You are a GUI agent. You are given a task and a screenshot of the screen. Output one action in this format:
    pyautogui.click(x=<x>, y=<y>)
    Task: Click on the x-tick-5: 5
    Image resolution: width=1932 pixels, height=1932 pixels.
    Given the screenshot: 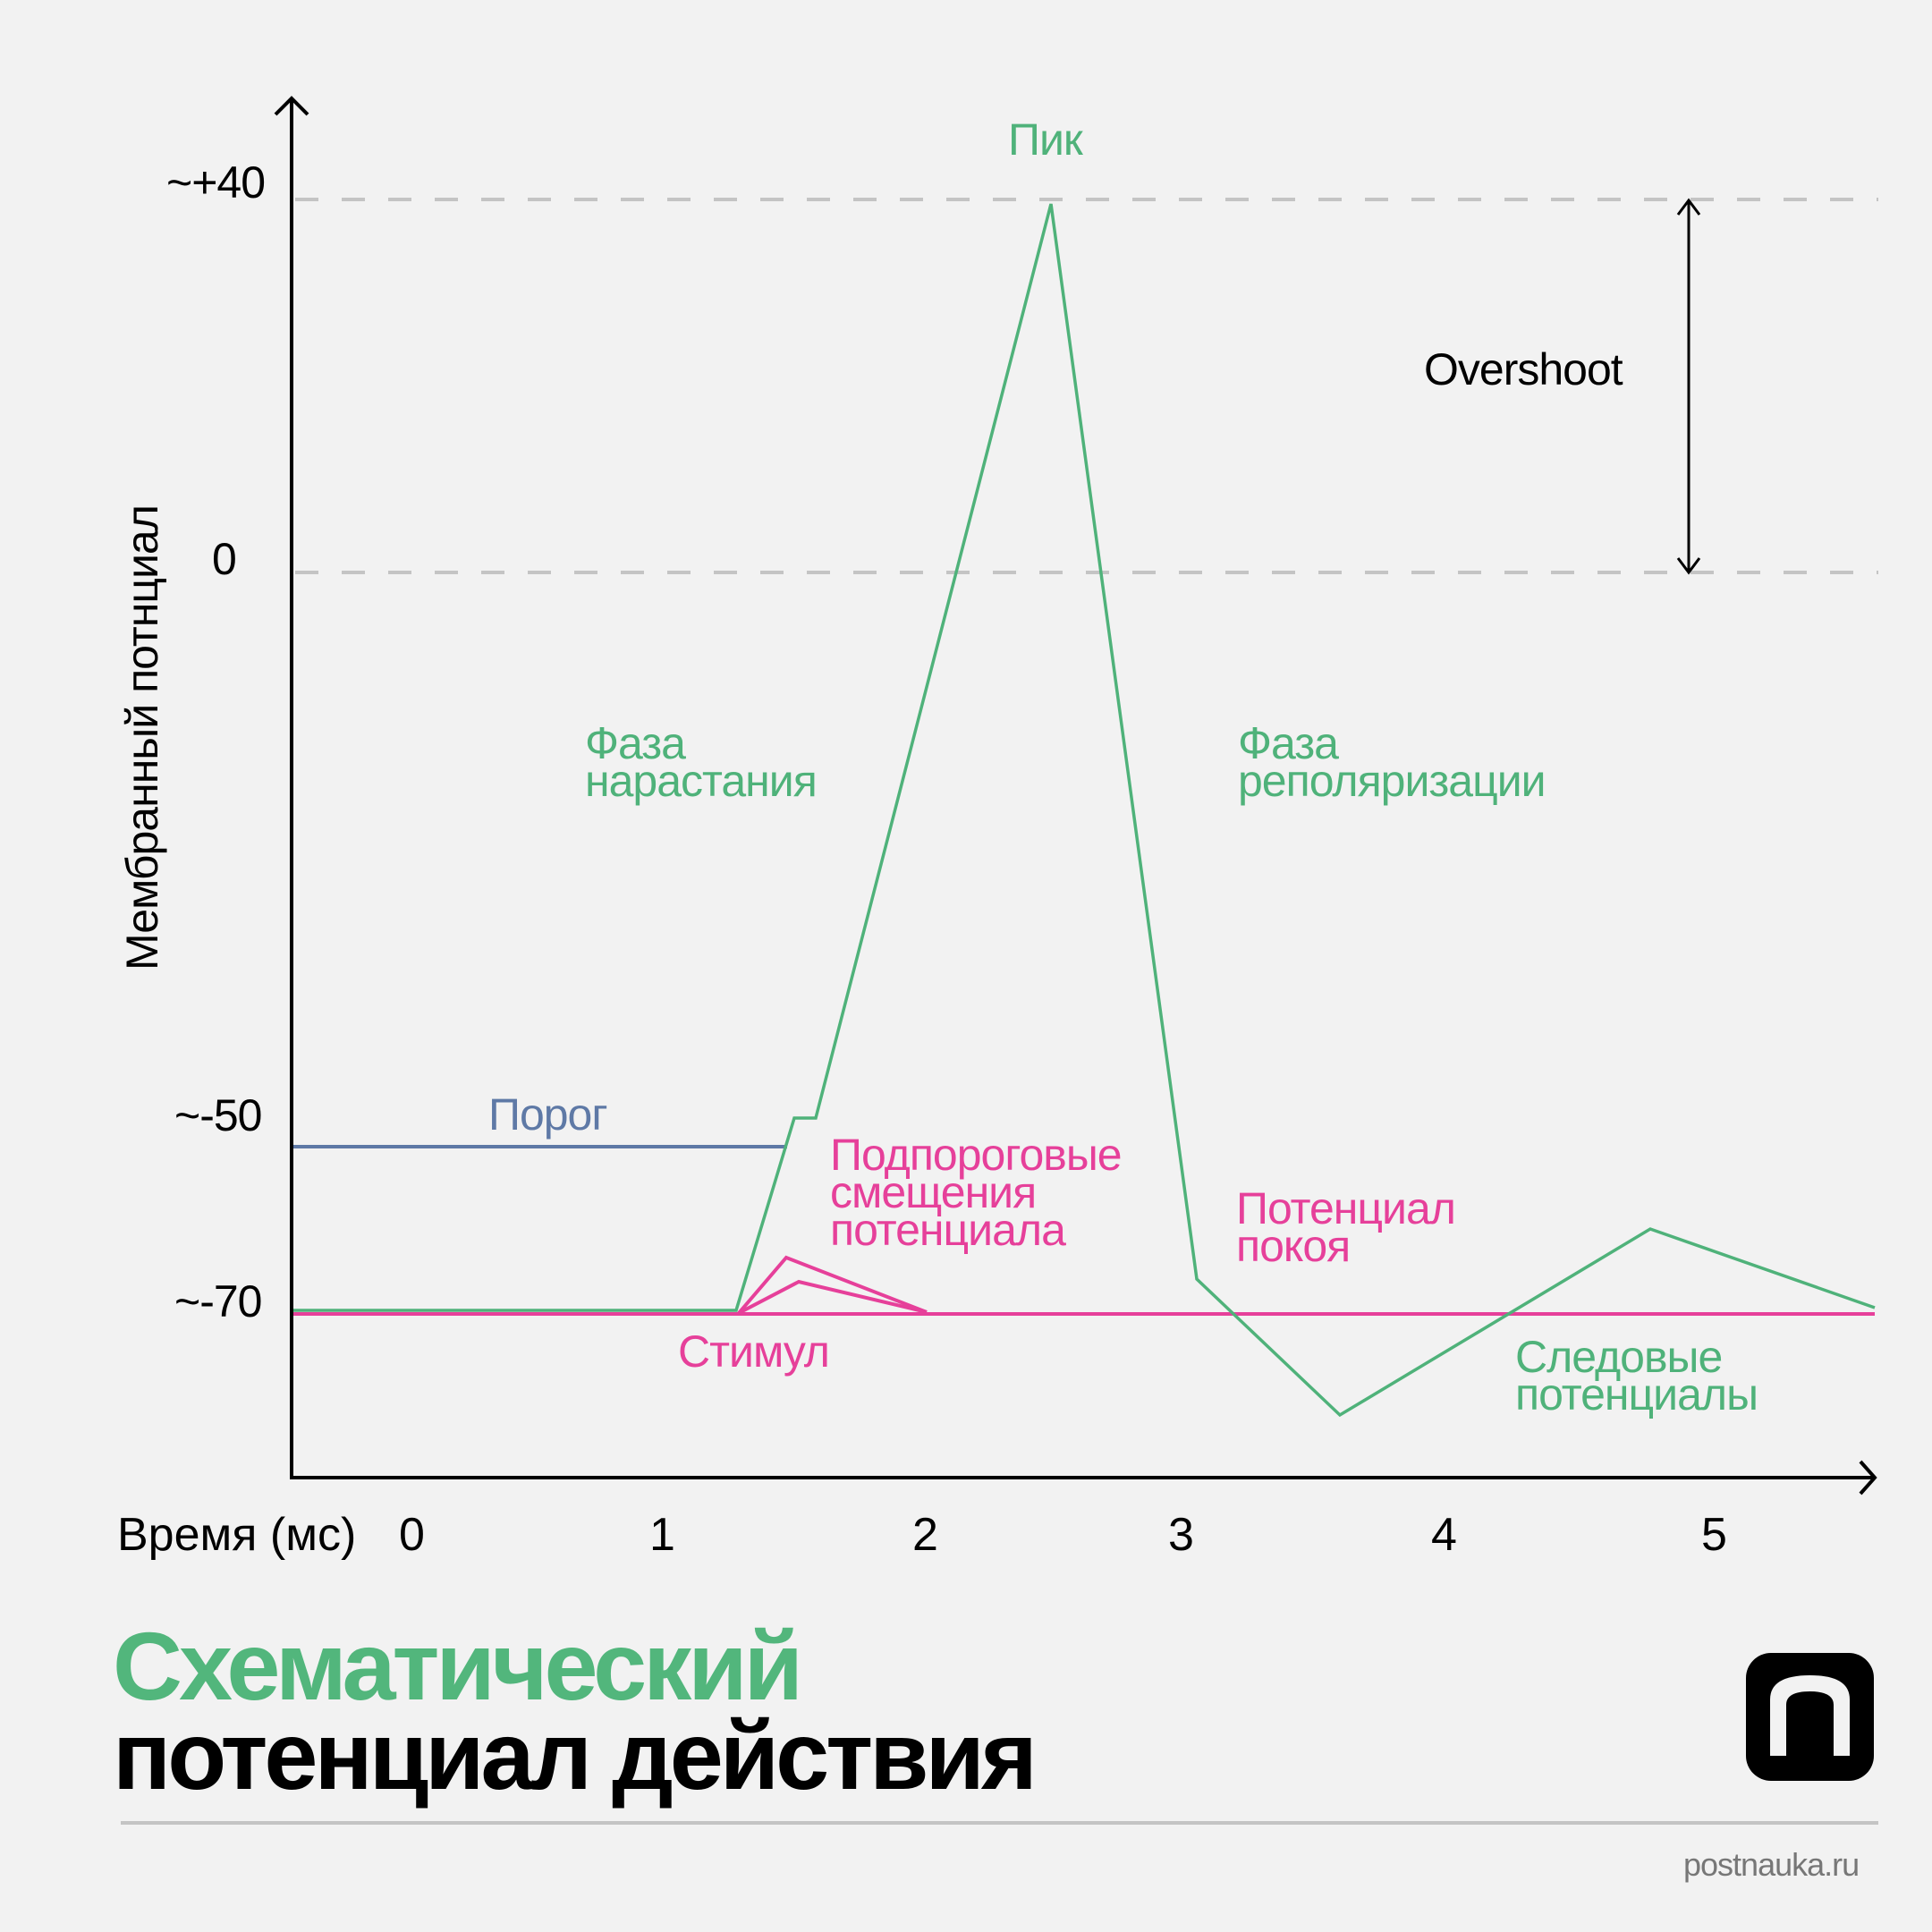 What is the action you would take?
    pyautogui.click(x=1714, y=1535)
    